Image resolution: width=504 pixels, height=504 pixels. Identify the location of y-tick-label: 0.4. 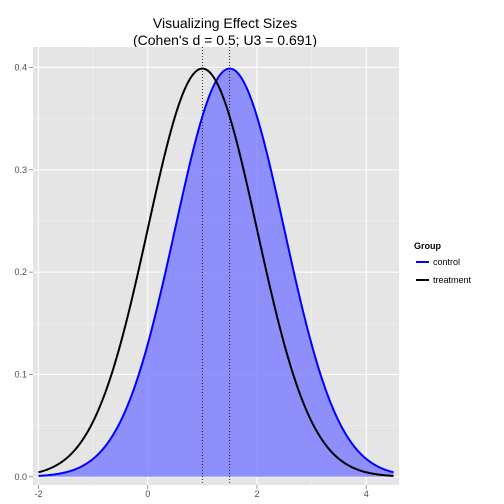
(20, 67).